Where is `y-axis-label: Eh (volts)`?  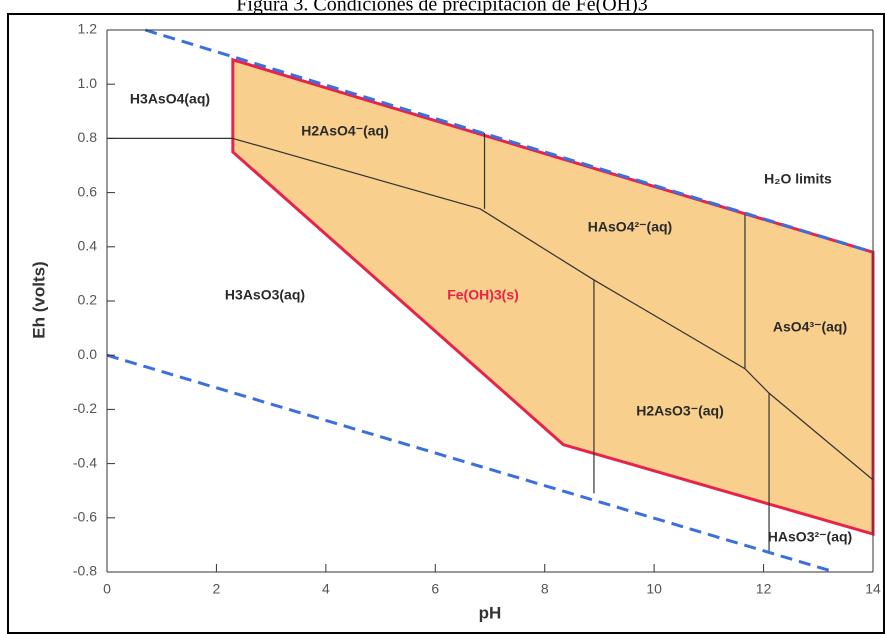
y-axis-label: Eh (volts) is located at coordinates (38, 299).